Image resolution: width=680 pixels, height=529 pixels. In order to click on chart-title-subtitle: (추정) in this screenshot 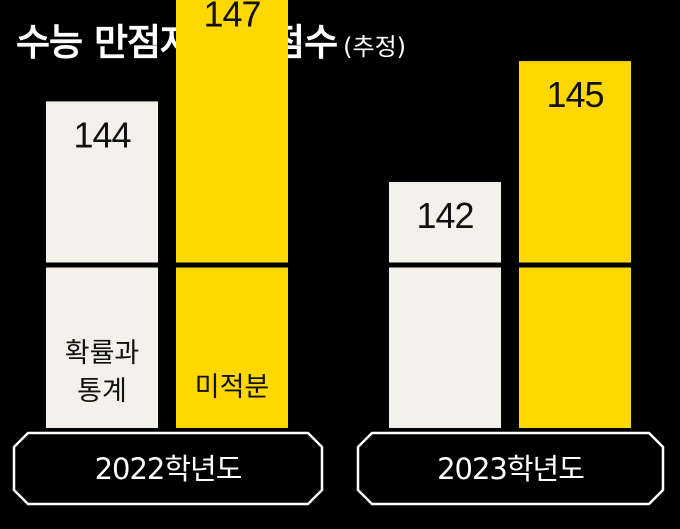, I will do `click(375, 47)`.